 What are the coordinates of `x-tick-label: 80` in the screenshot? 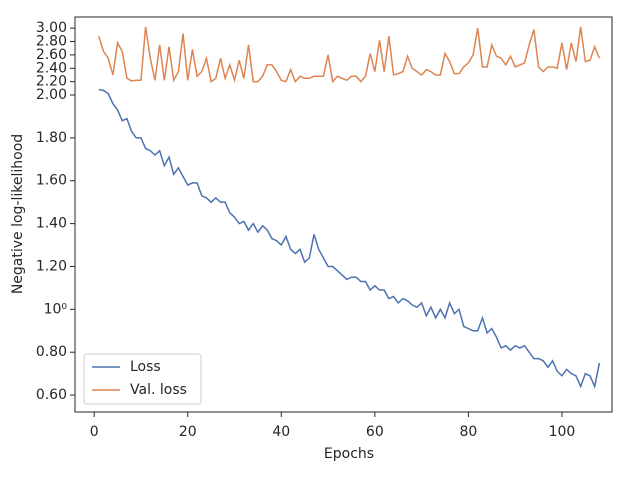 It's located at (468, 432).